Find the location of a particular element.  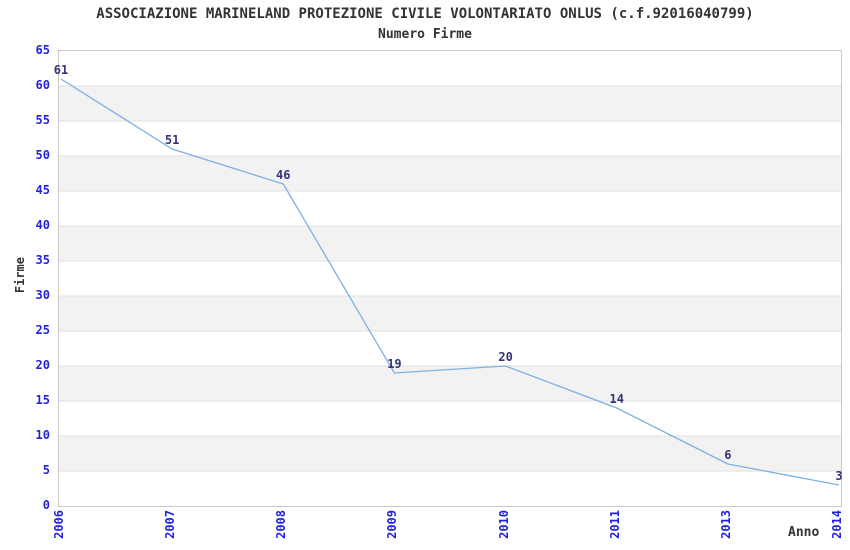

y-tick-label: 55 is located at coordinates (42, 119).